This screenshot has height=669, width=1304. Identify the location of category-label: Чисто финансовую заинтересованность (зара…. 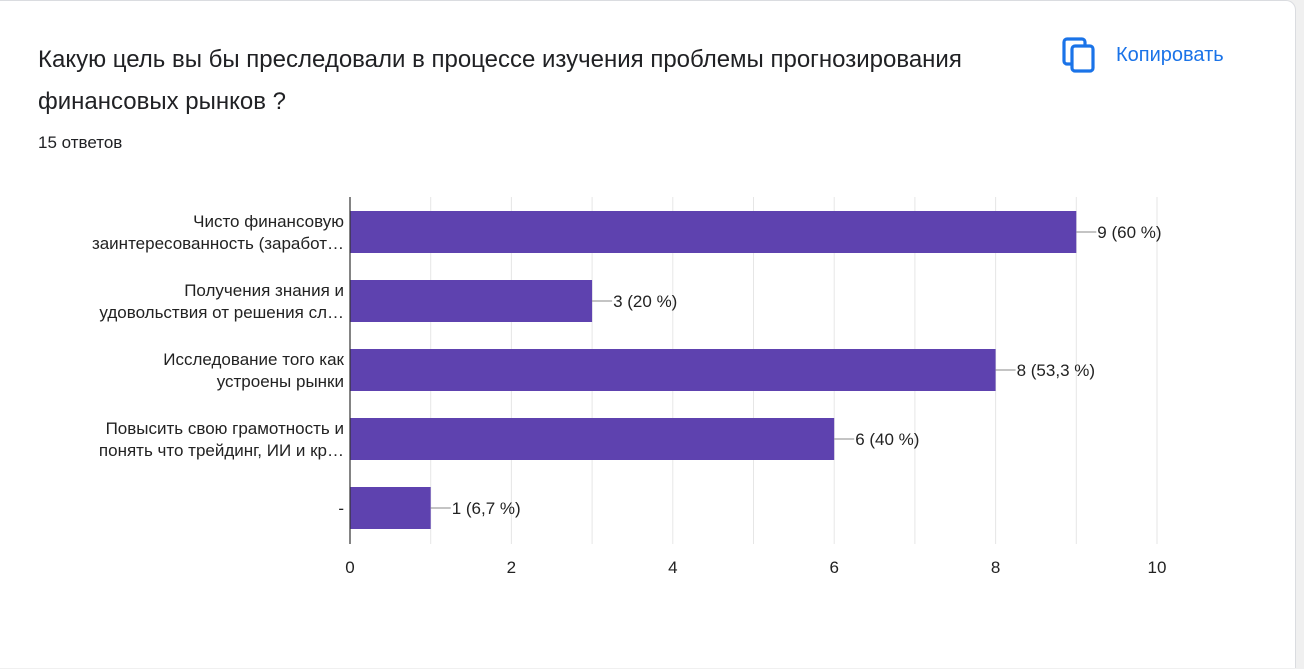
(218, 232).